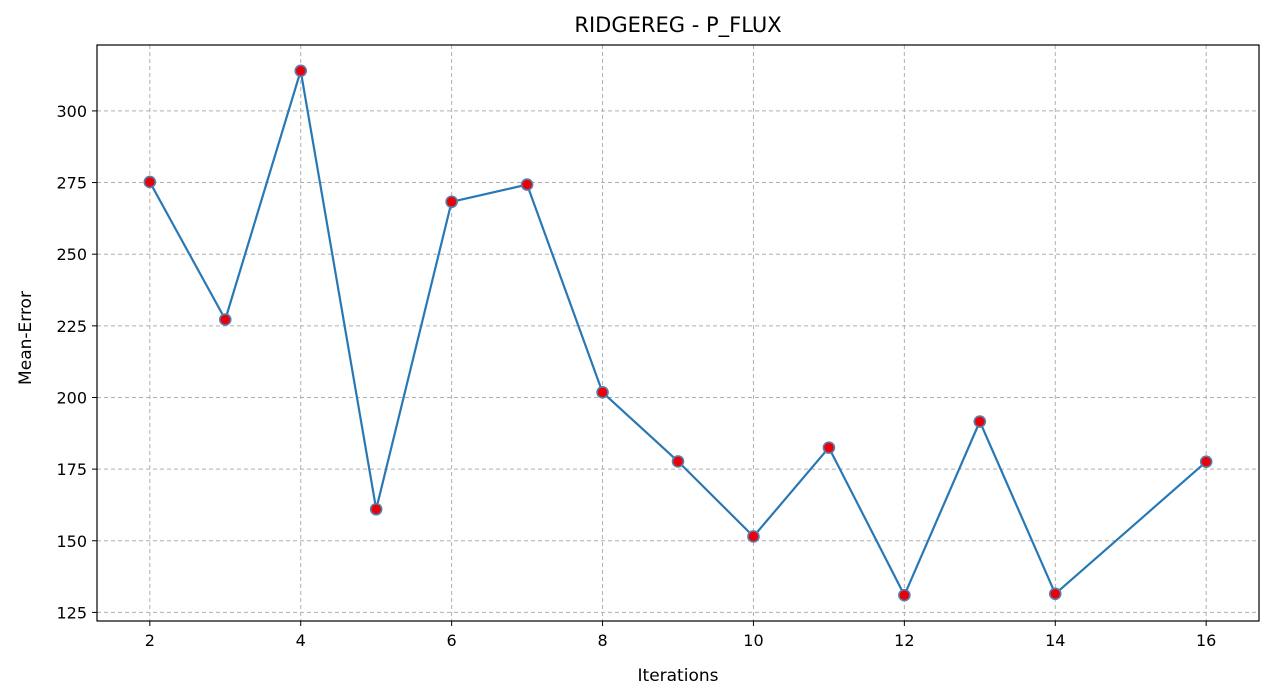  I want to click on x-tick-label: 4, so click(301, 640).